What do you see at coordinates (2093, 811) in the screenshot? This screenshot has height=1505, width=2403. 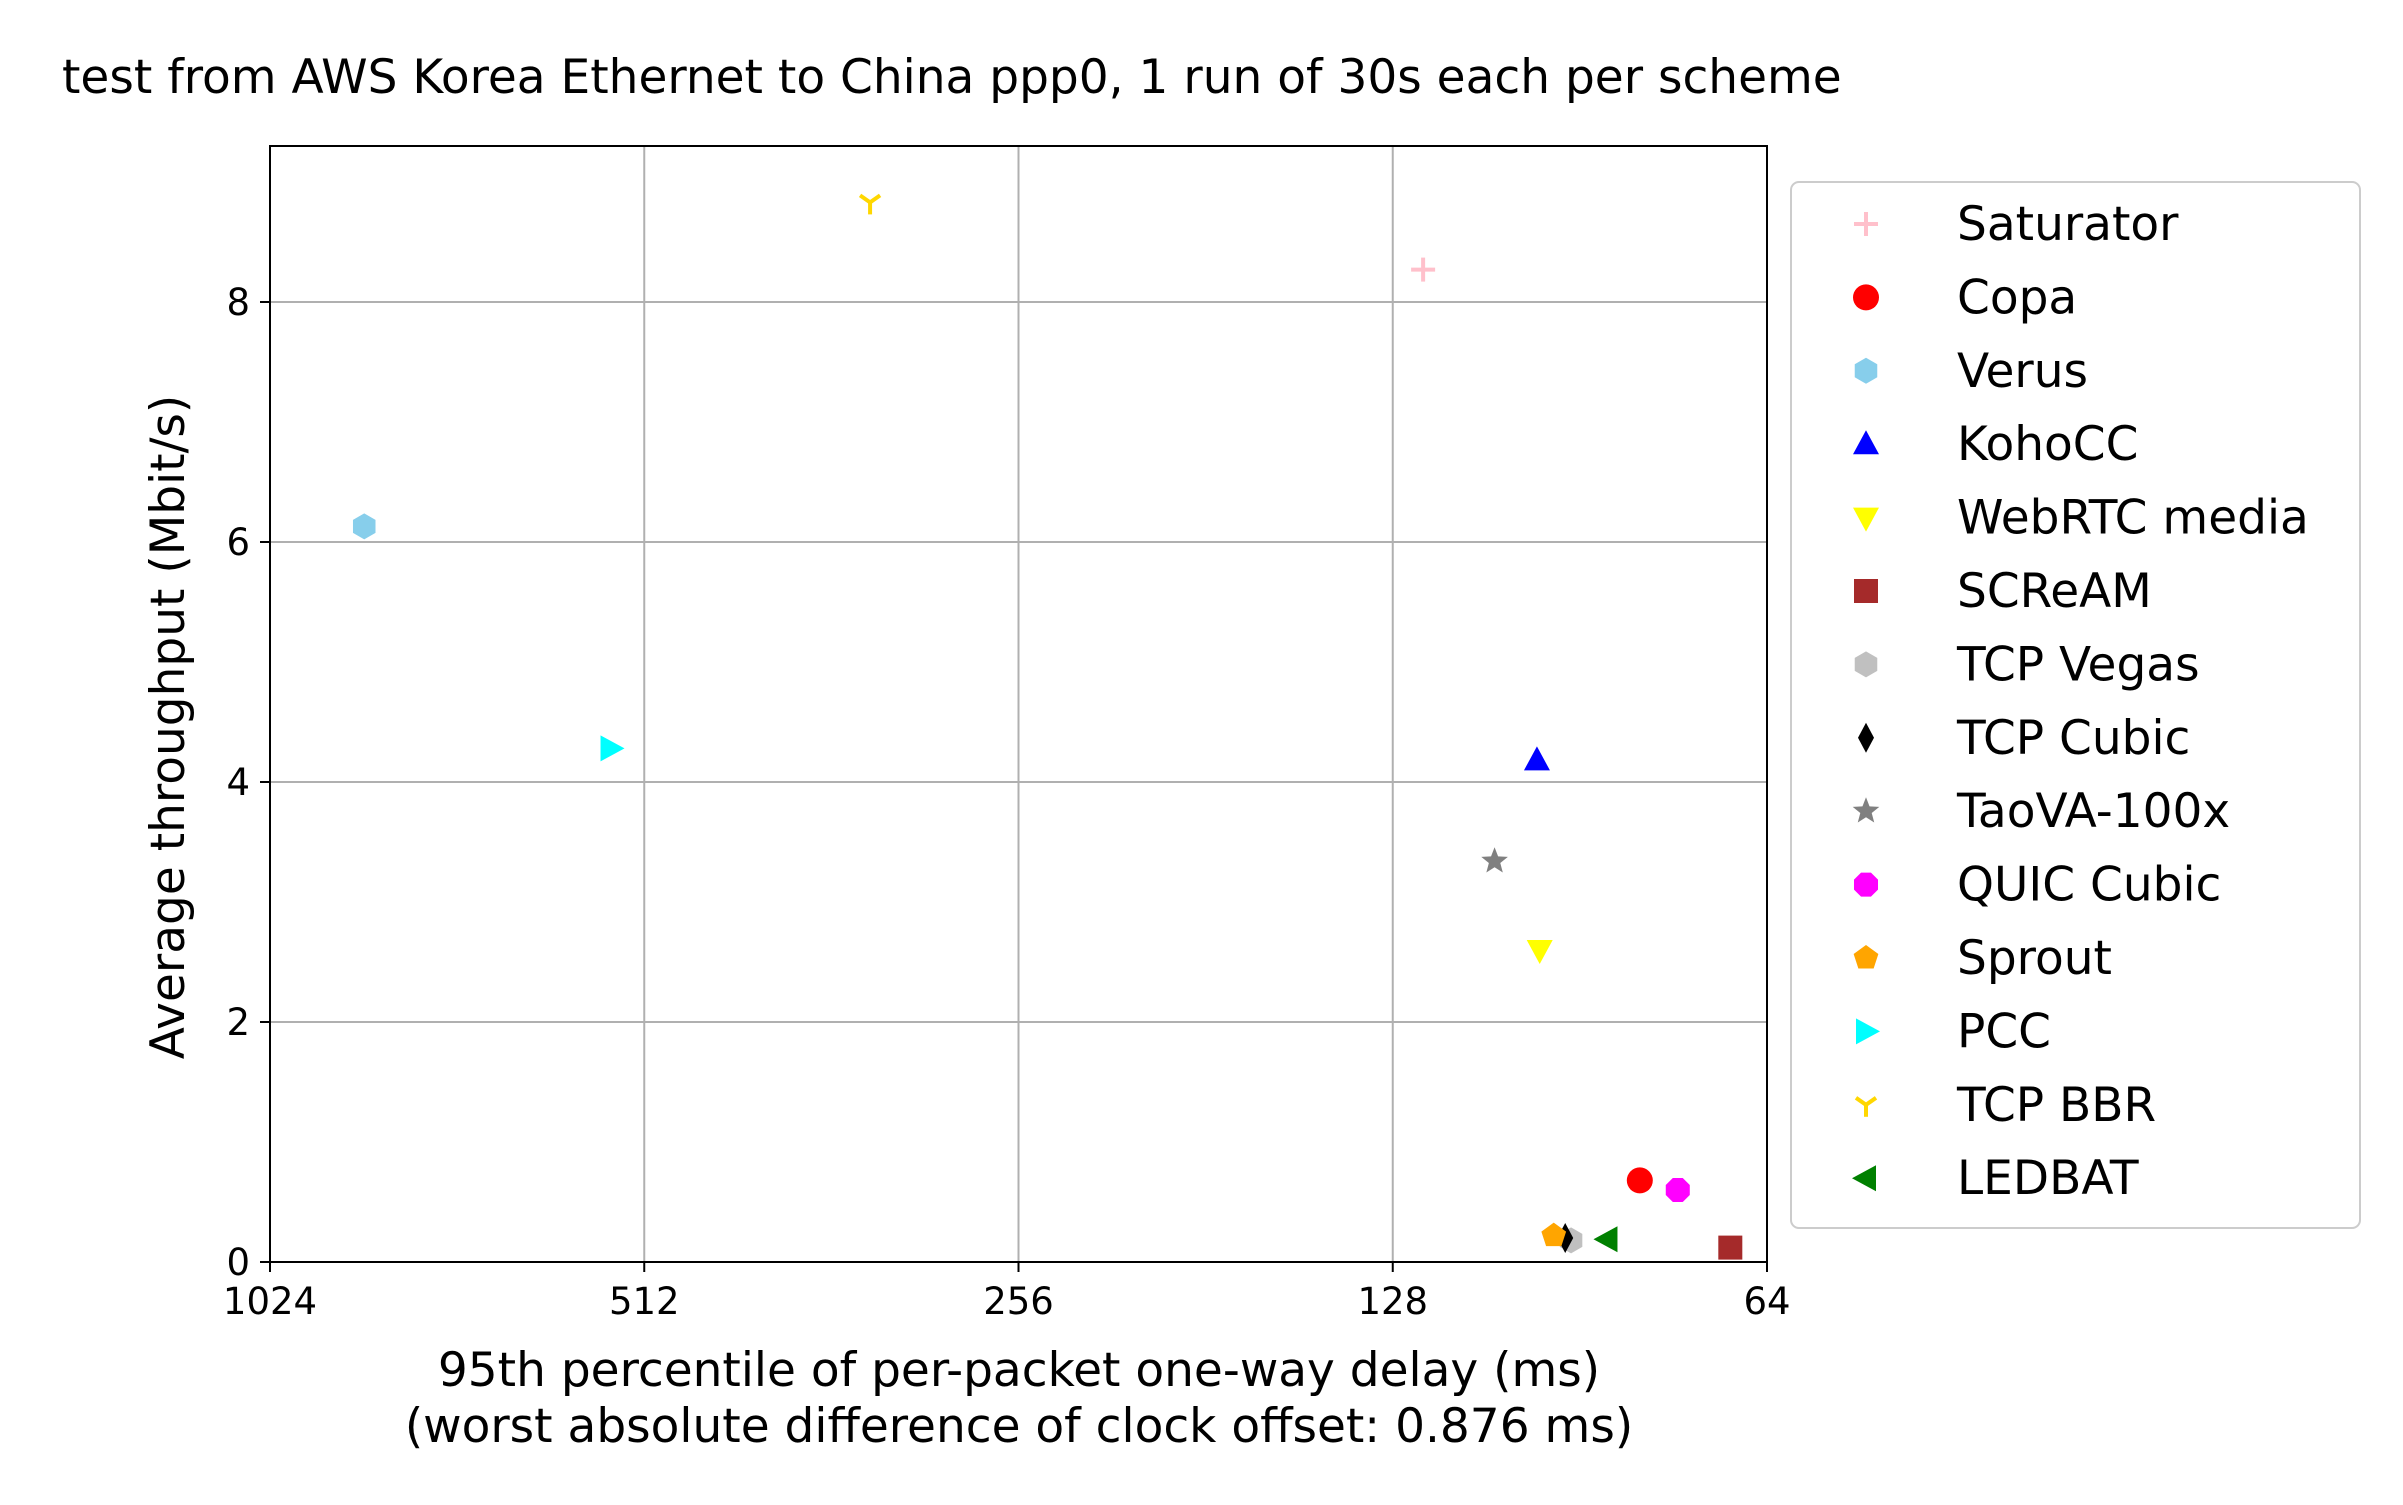 I see `legend-label-taova-100x: TaoVA-100x` at bounding box center [2093, 811].